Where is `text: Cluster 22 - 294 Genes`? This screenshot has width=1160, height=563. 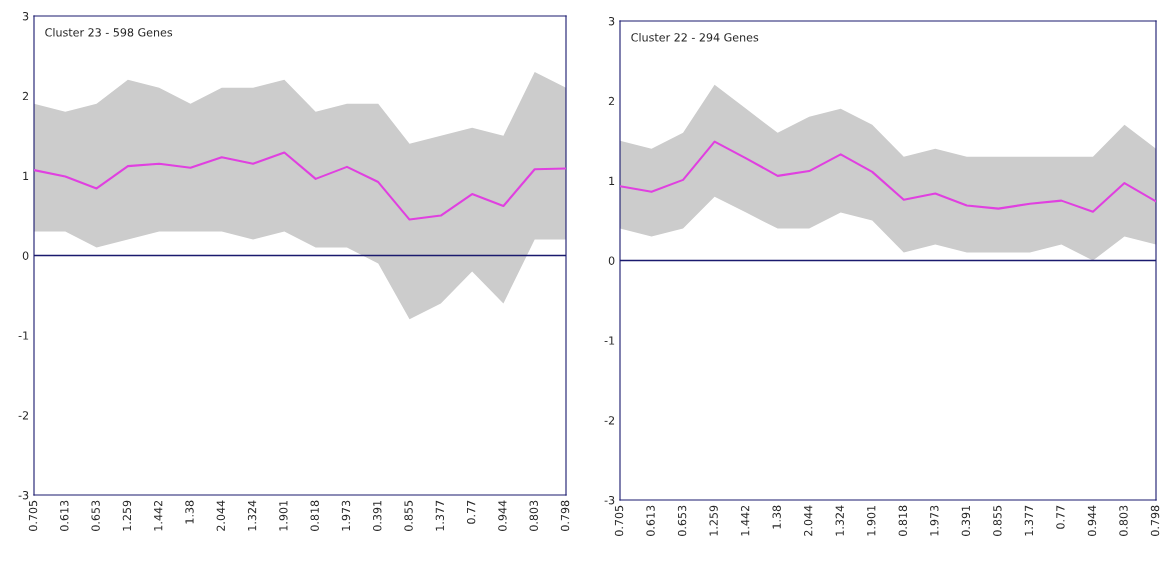 text: Cluster 22 - 294 Genes is located at coordinates (695, 37).